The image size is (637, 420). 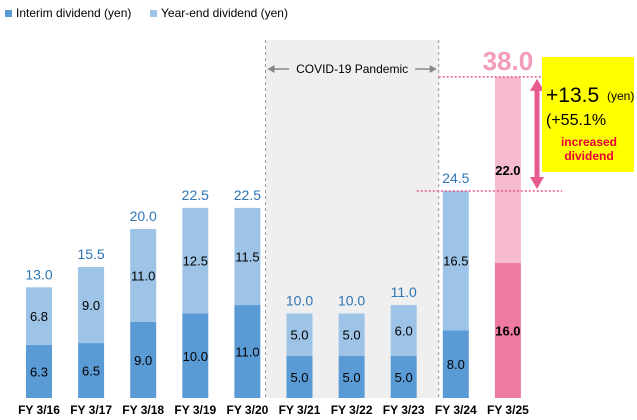 I want to click on label-year-end: 22.0, so click(x=507, y=170).